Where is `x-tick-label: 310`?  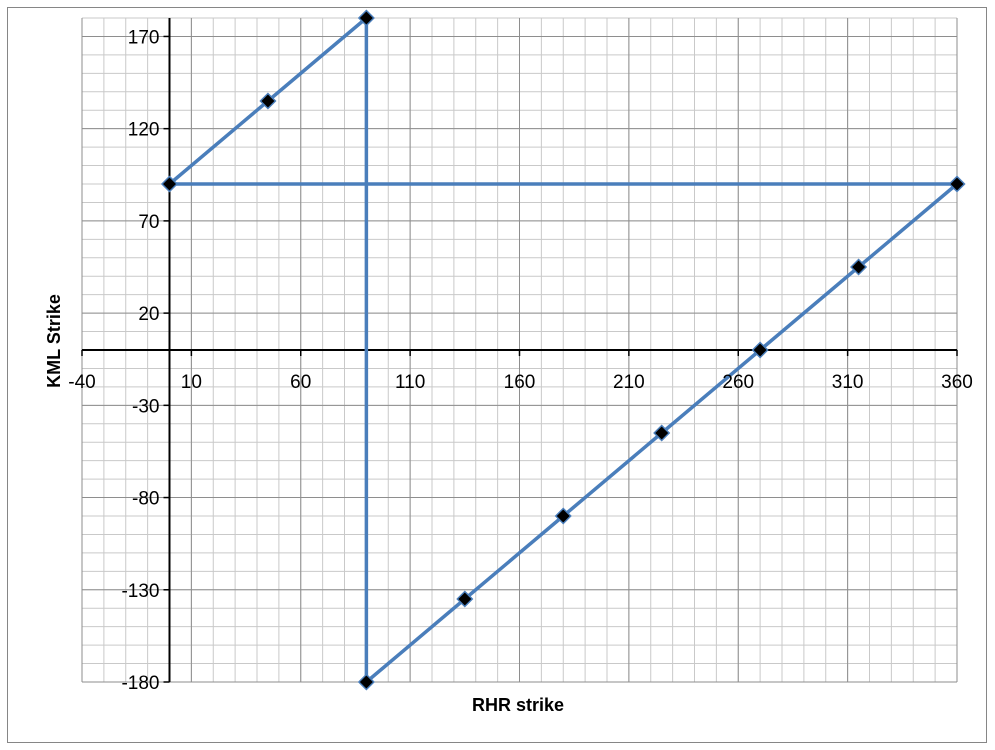 x-tick-label: 310 is located at coordinates (848, 382).